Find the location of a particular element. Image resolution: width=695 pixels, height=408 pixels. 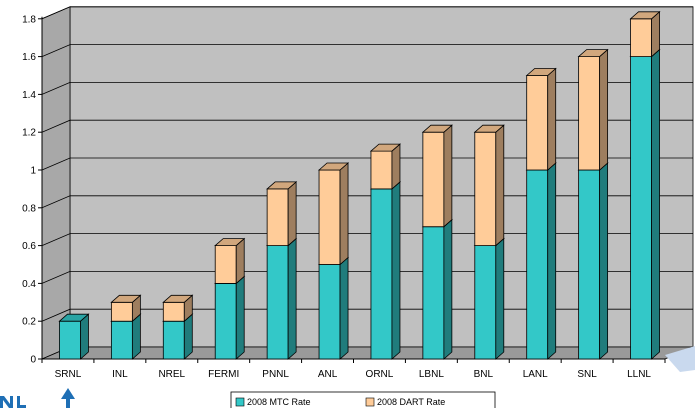

side-wall is located at coordinates (56, 183).